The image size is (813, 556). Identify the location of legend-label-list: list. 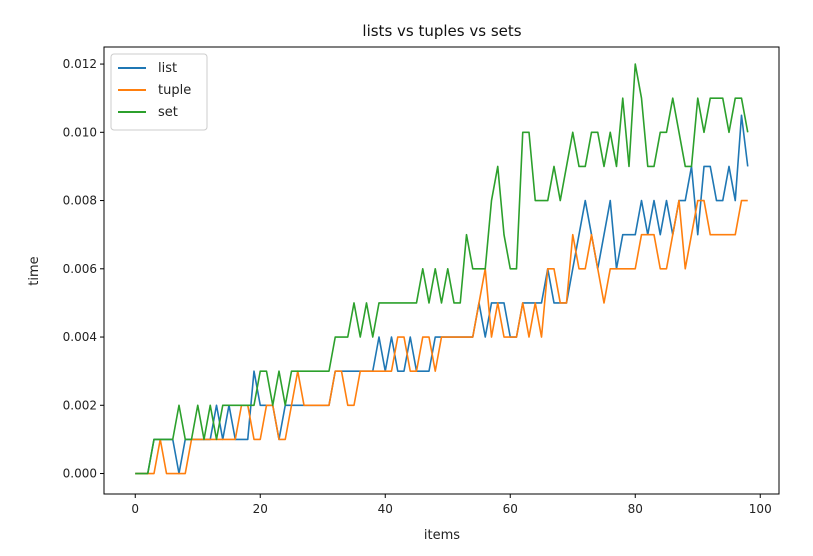
(167, 68).